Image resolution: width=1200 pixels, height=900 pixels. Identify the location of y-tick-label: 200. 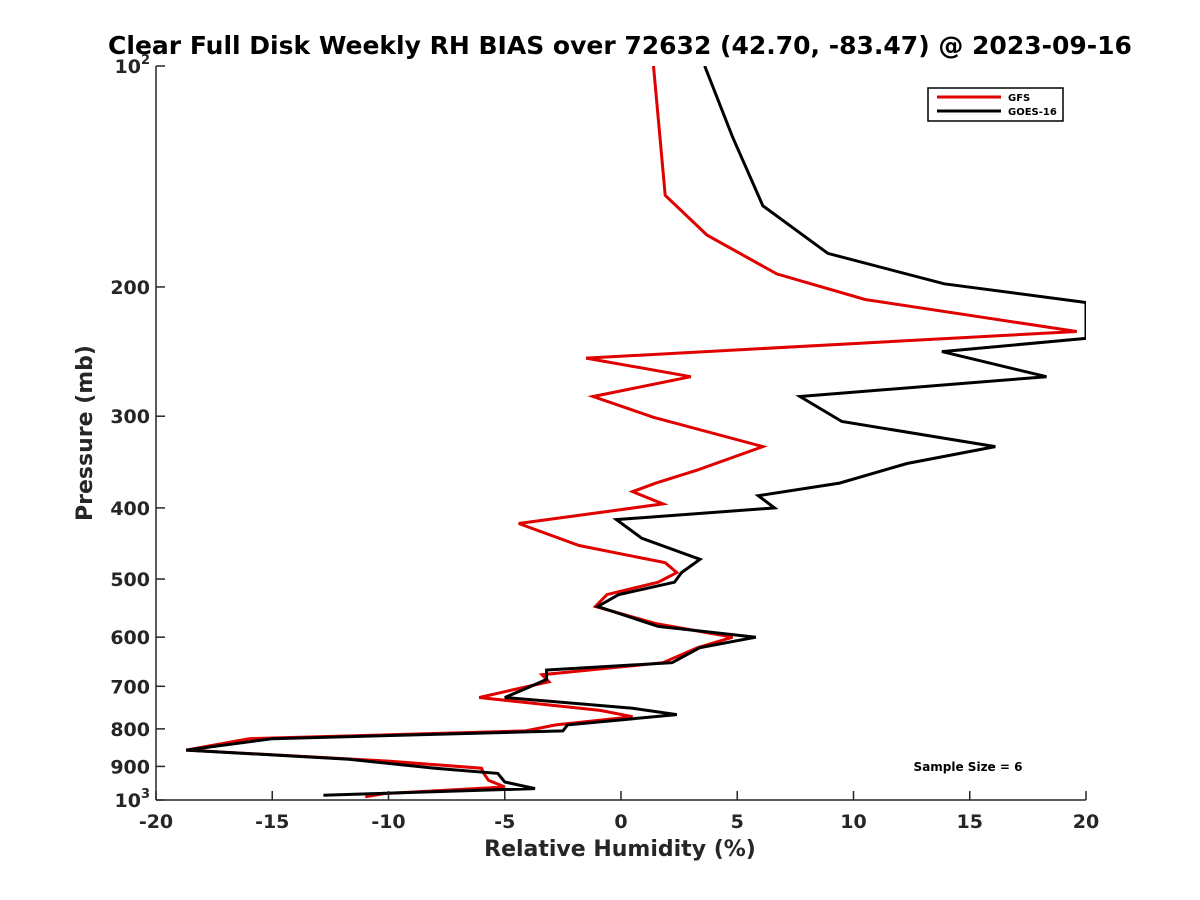
(130, 288).